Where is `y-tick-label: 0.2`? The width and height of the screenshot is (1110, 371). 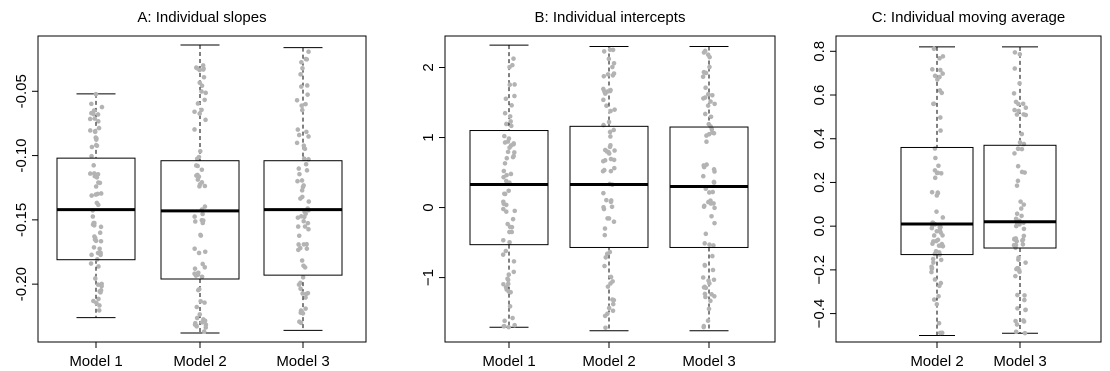
y-tick-label: 0.2 is located at coordinates (819, 182).